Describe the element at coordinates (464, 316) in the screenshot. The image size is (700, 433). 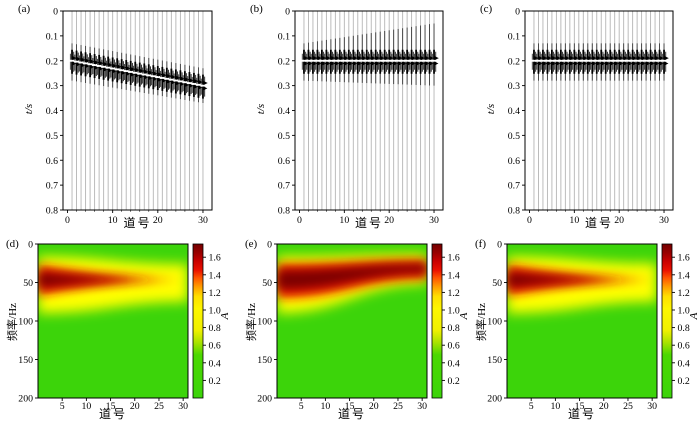
I see `colorbar-e-label: A` at that location.